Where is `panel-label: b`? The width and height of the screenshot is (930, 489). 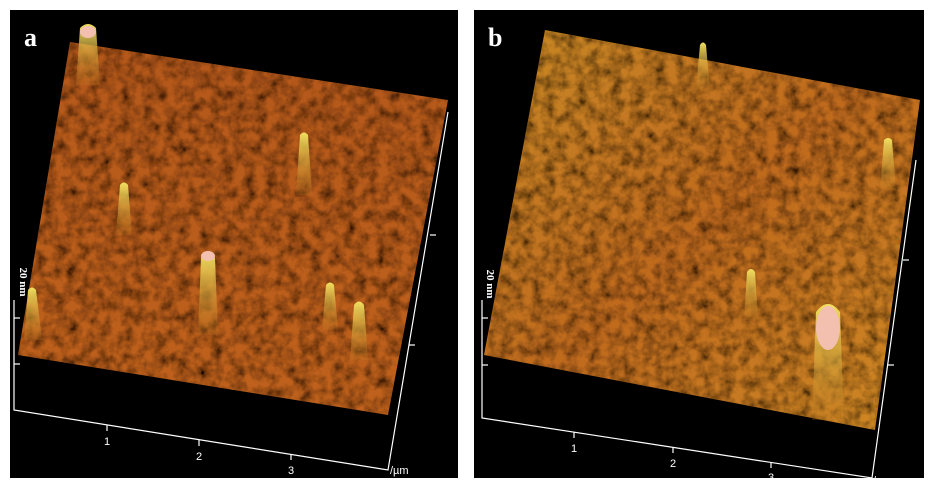
panel-label: b is located at coordinates (495, 37).